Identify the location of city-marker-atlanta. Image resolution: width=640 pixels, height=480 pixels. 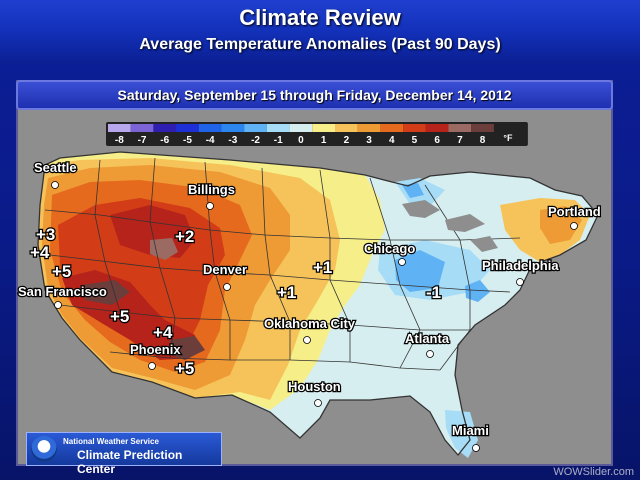
(430, 354).